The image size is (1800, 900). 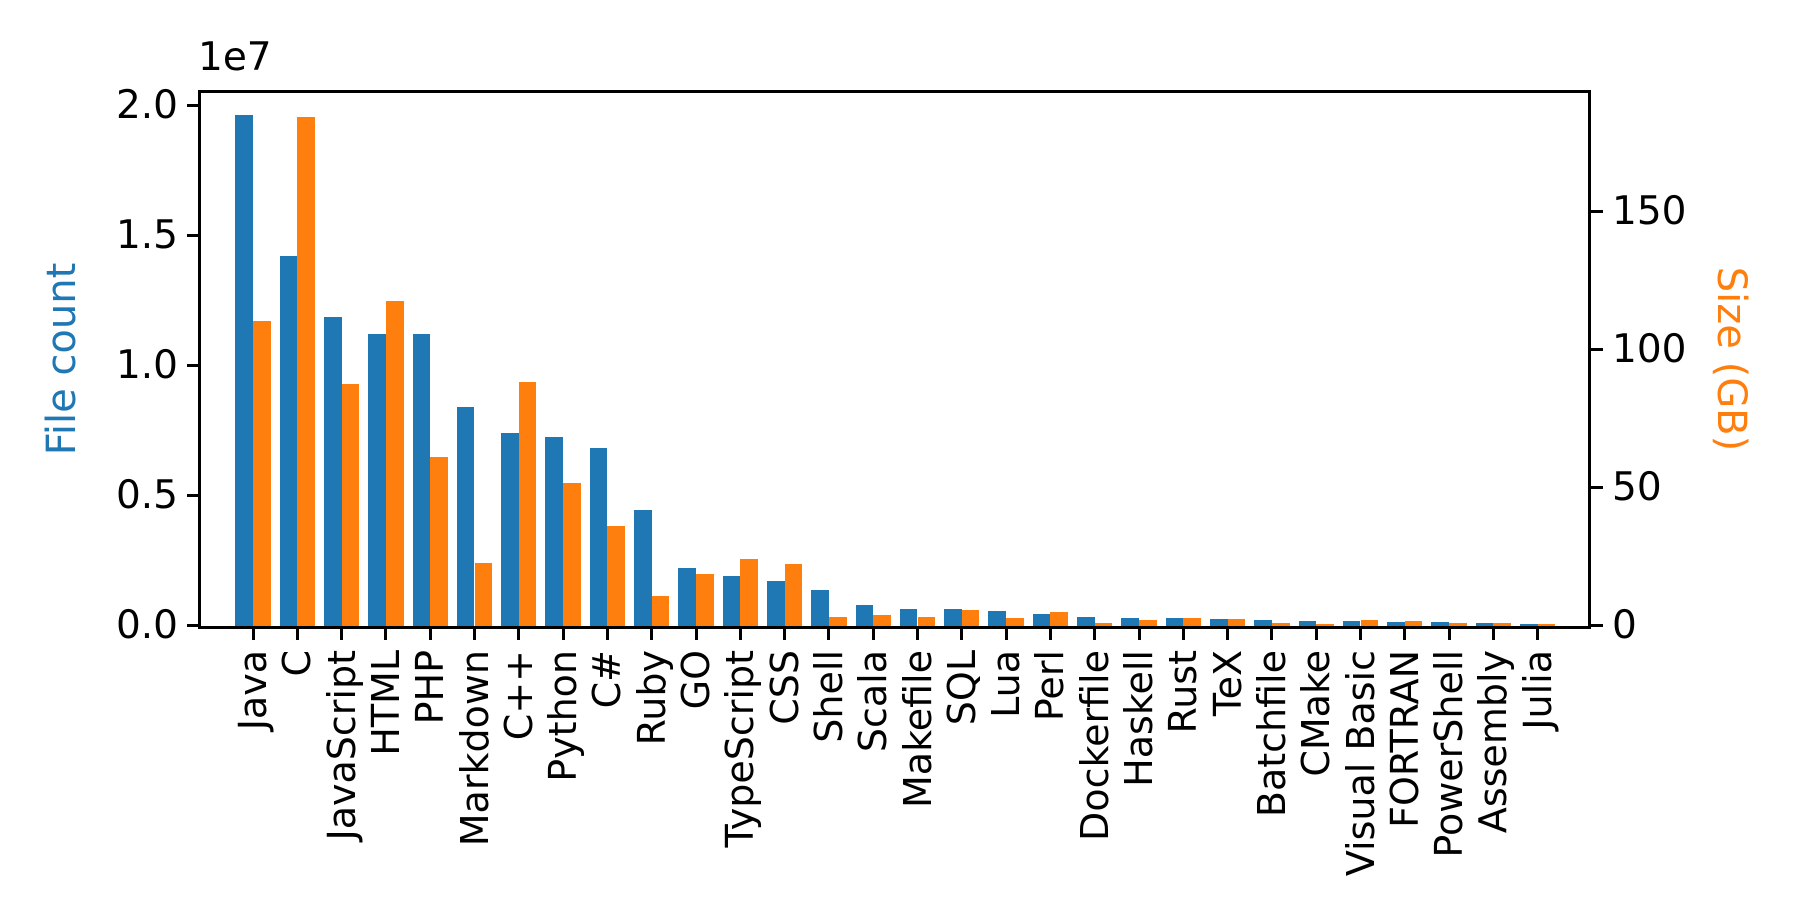 What do you see at coordinates (894, 627) in the screenshot?
I see `bottom-spine` at bounding box center [894, 627].